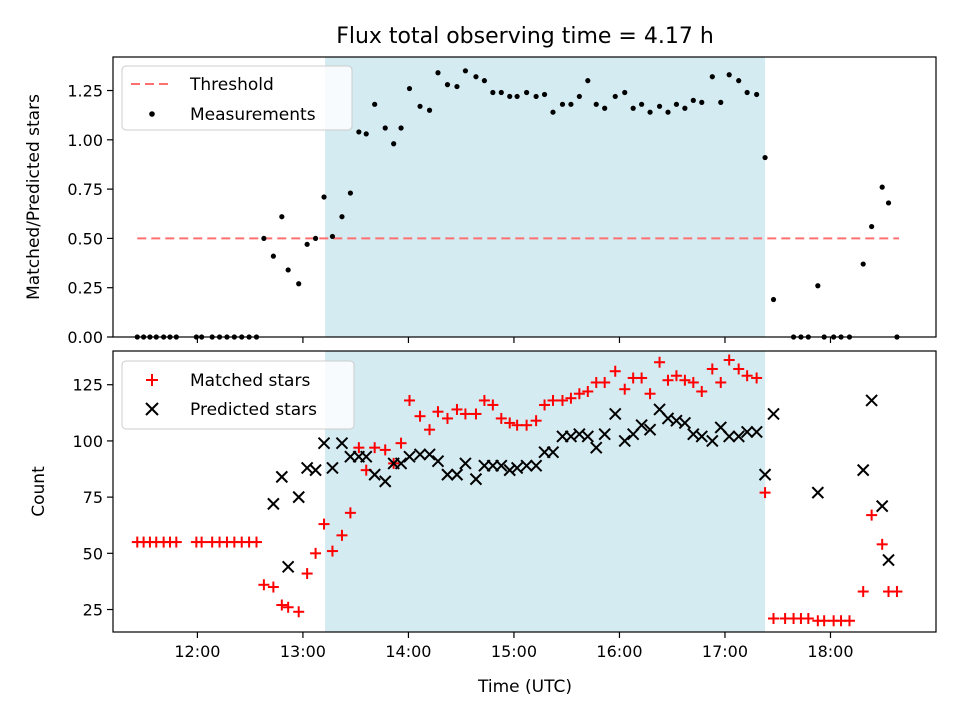 The height and width of the screenshot is (720, 960). What do you see at coordinates (250, 381) in the screenshot?
I see `legend-matched-label: Matched stars` at bounding box center [250, 381].